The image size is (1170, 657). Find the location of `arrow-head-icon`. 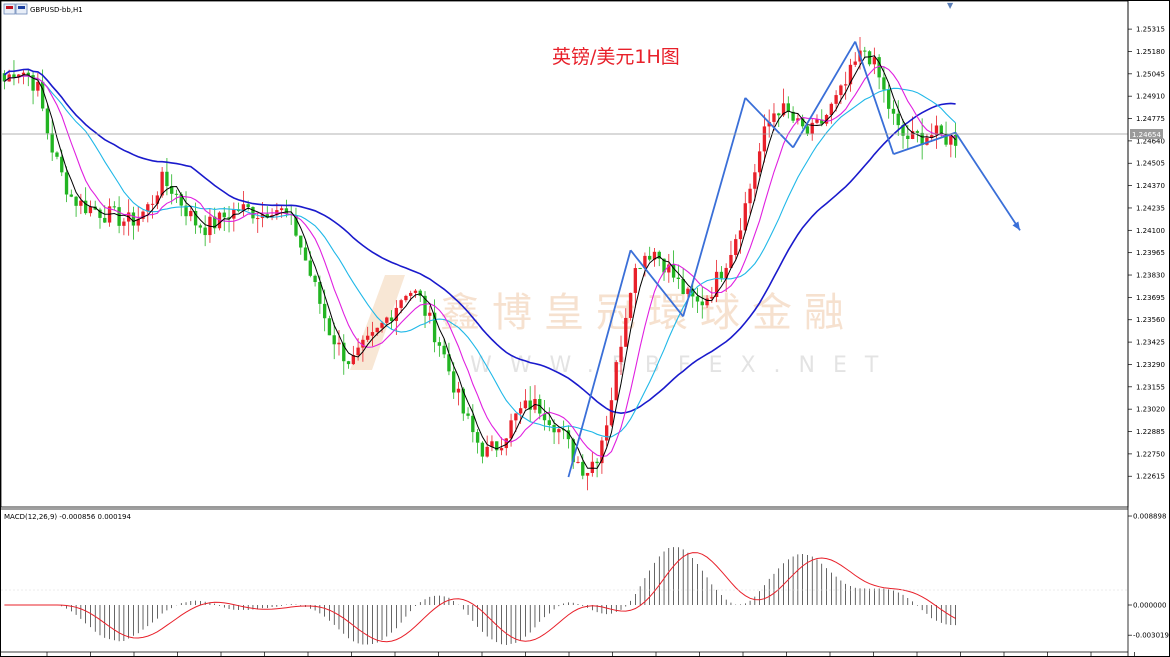

arrow-head-icon is located at coordinates (1016, 226).